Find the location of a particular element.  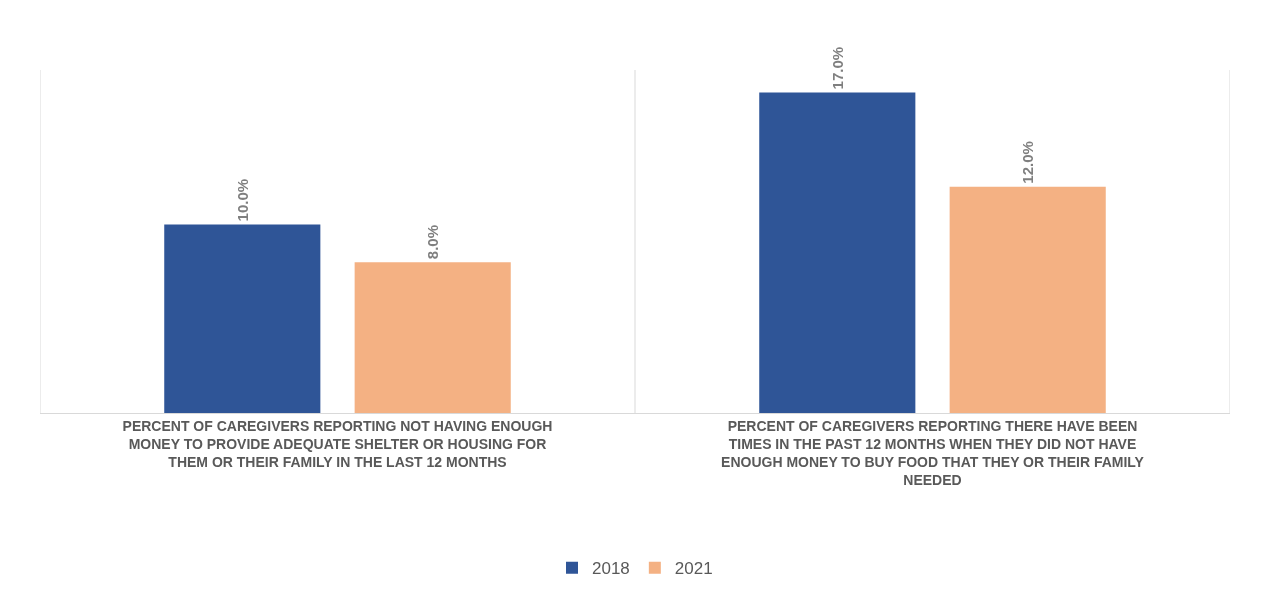

x-tick-label: PERCENT OF CAREGIVERS REPORTING NOT HAVING ENOUGH MONEY TO PROVIDE ADEQUATE SHELTER OR HOUSING FOR THEM OR THEIR FAMILY IN THE LAST 12 MONTHS is located at coordinates (337, 444).